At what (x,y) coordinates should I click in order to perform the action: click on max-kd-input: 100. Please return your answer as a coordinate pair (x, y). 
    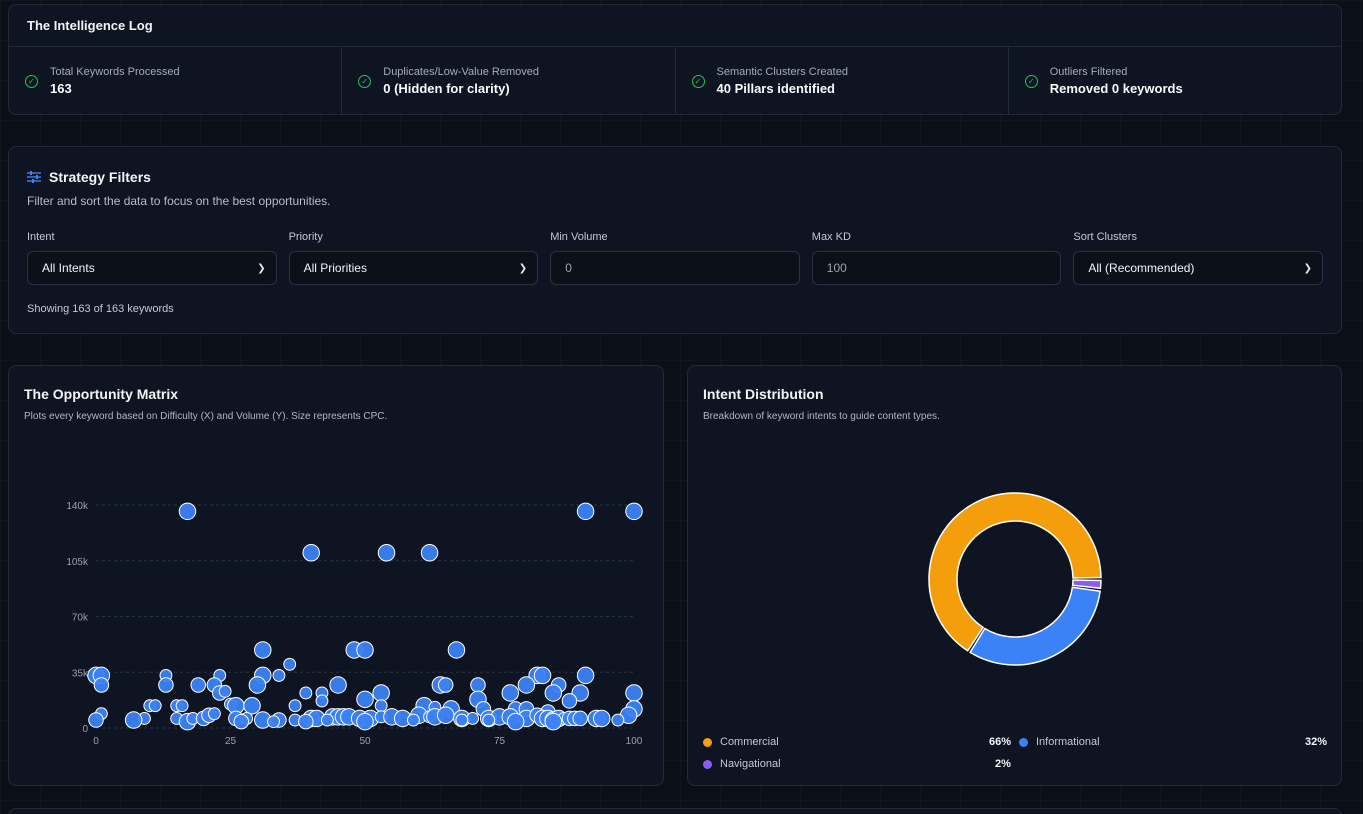
    Looking at the image, I should click on (936, 268).